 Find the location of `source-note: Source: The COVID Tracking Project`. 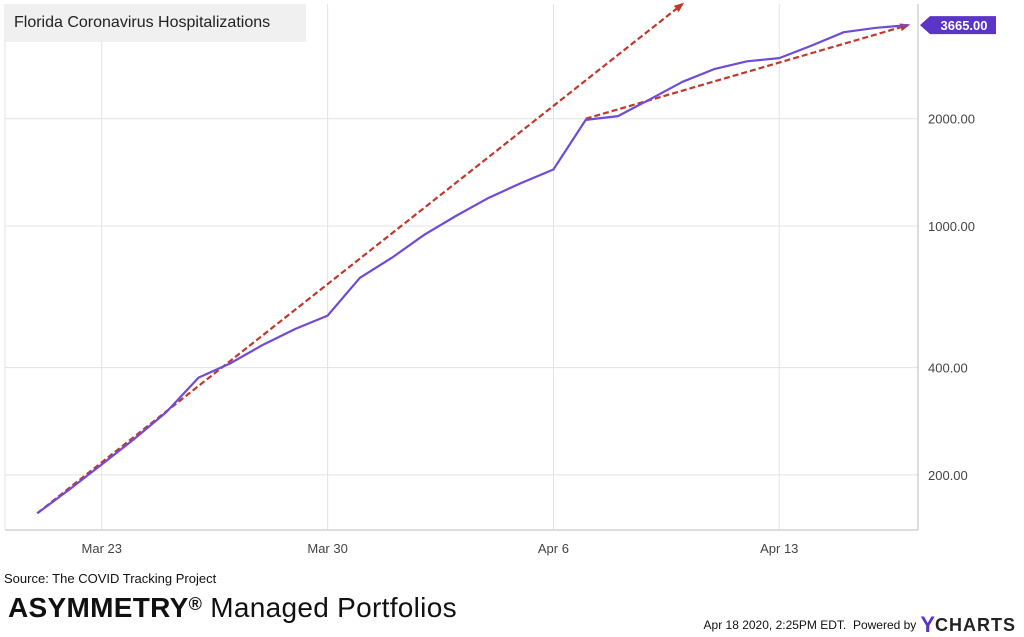

source-note: Source: The COVID Tracking Project is located at coordinates (110, 578).